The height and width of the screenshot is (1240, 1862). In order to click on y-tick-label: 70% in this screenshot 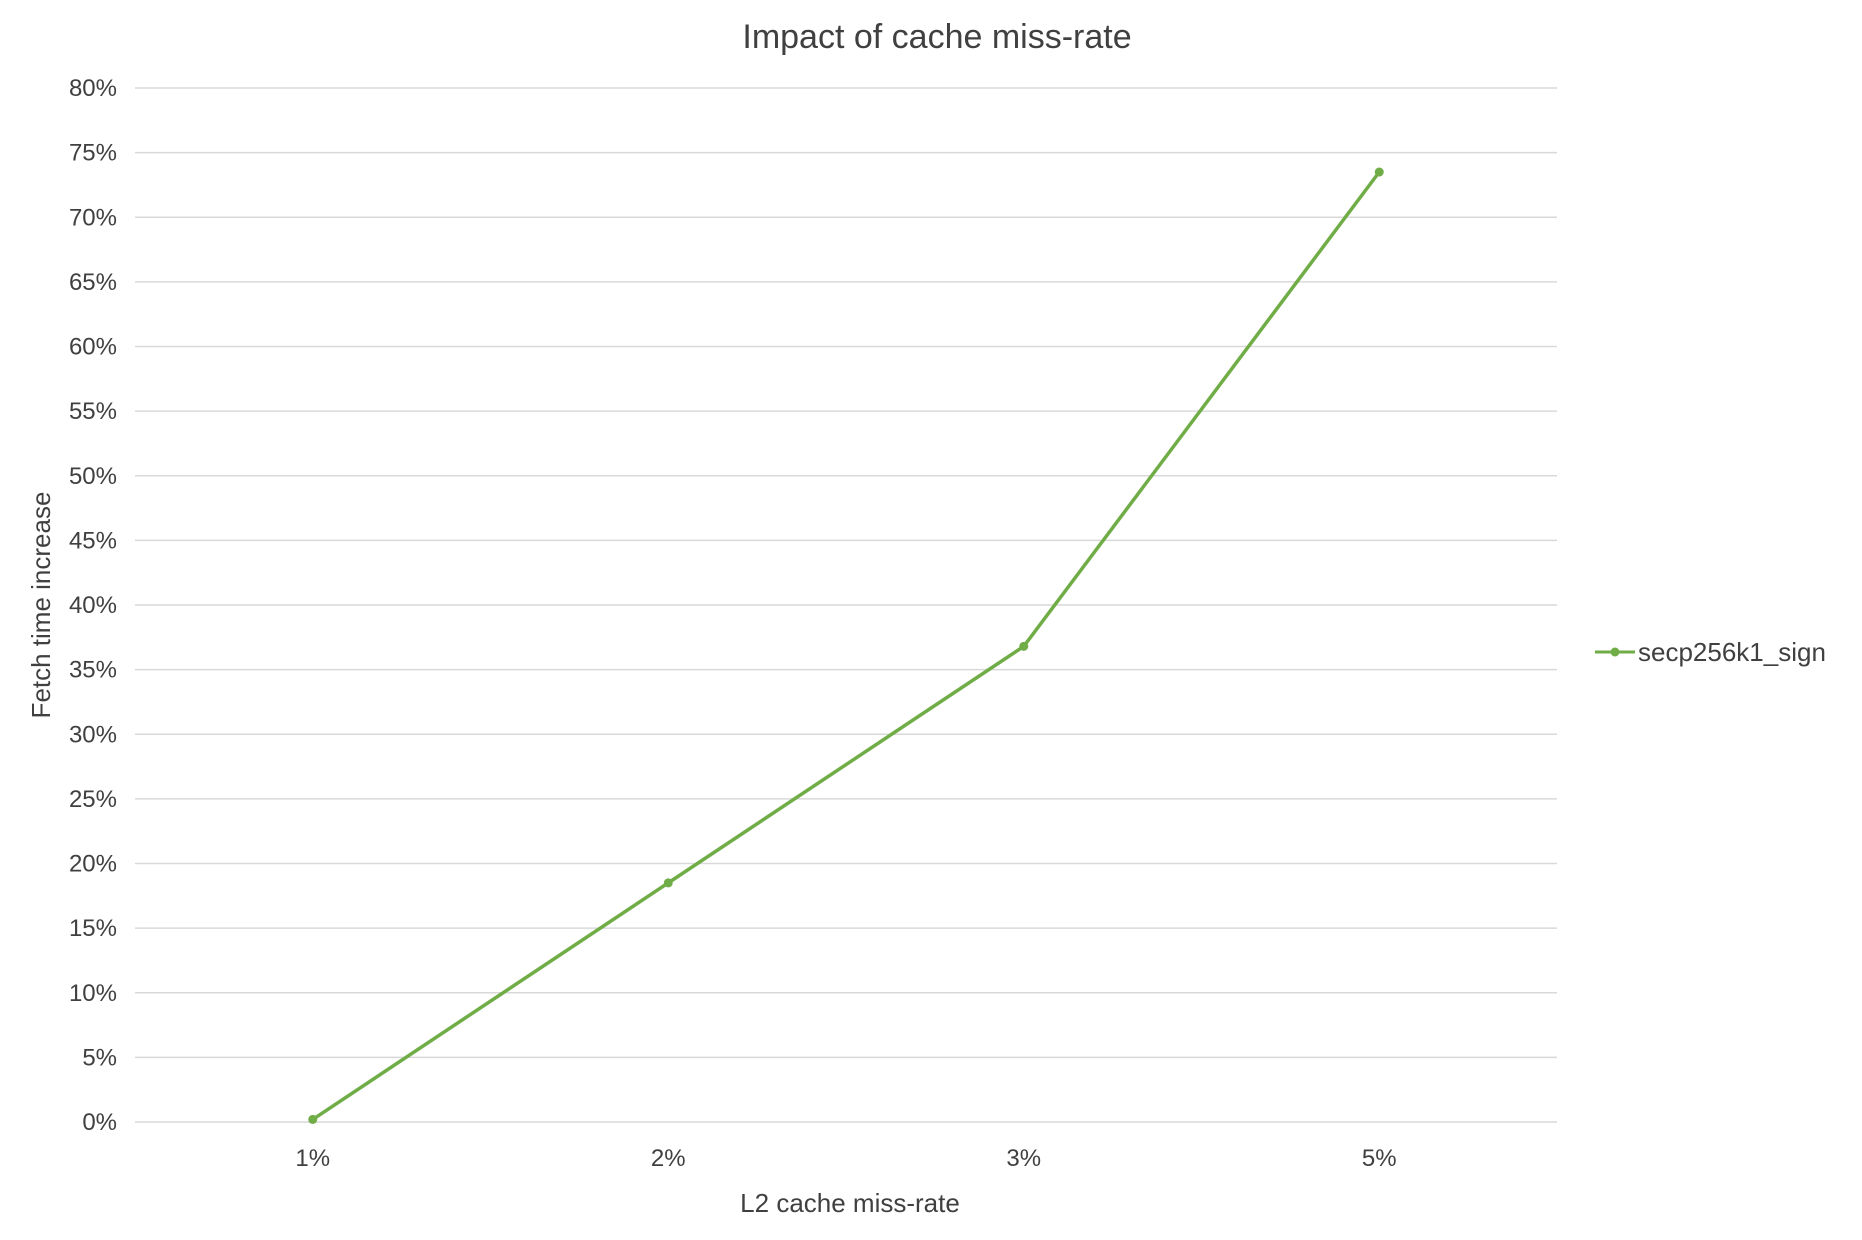, I will do `click(93, 217)`.